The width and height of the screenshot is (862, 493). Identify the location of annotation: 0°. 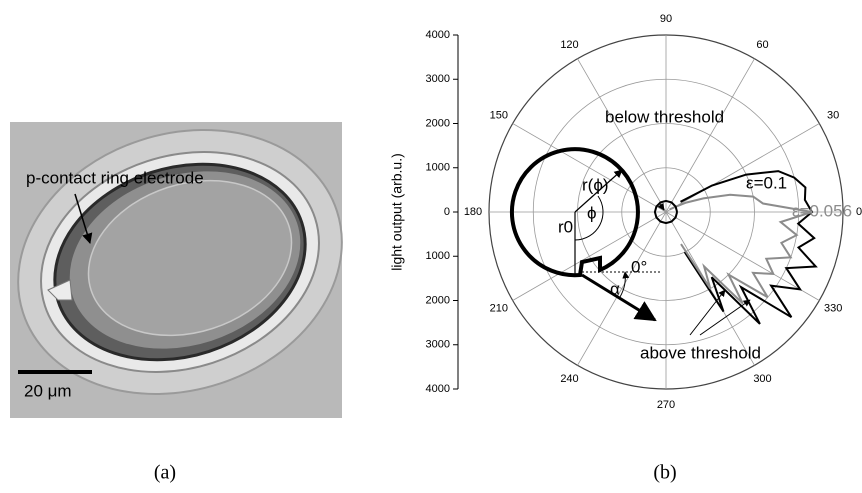
(639, 266).